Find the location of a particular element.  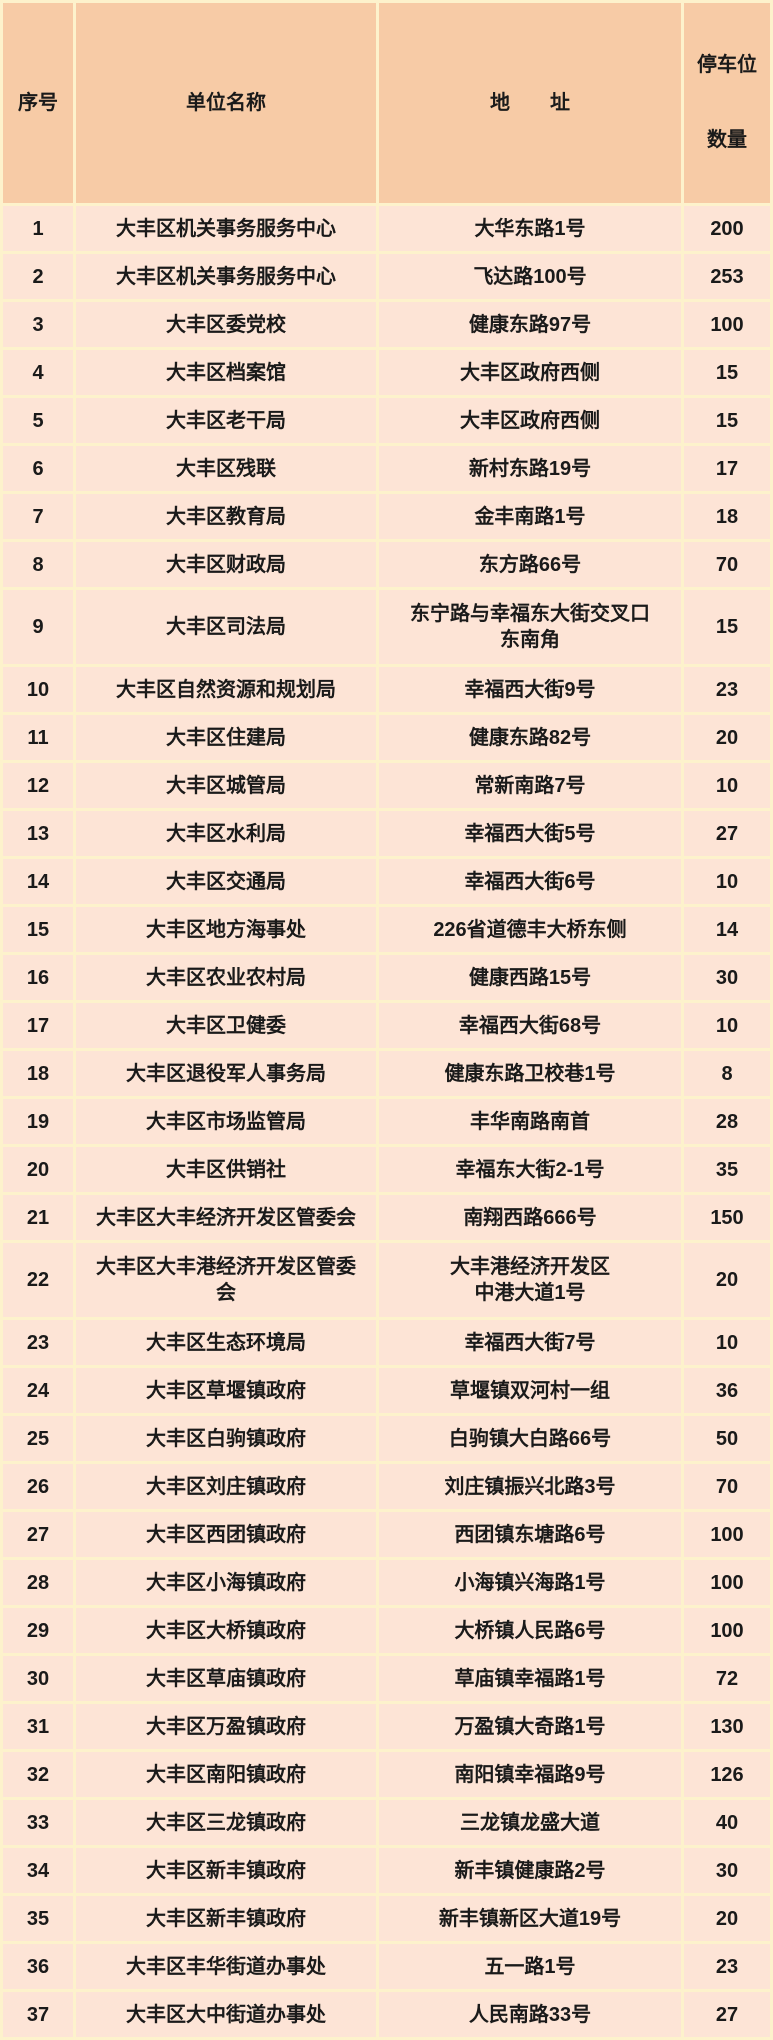

address-cell: 五一路1号 is located at coordinates (530, 1966).